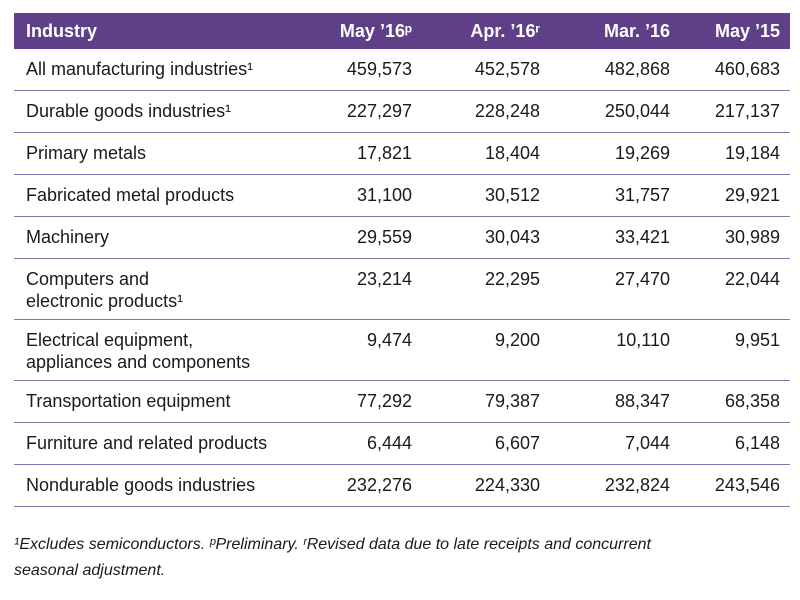 The image size is (800, 600). I want to click on value-cell: 9,200, so click(486, 350).